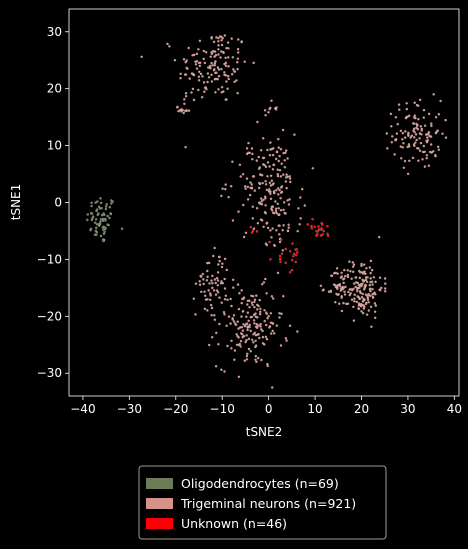  Describe the element at coordinates (49, 373) in the screenshot. I see `y-tick-label: −30` at that location.